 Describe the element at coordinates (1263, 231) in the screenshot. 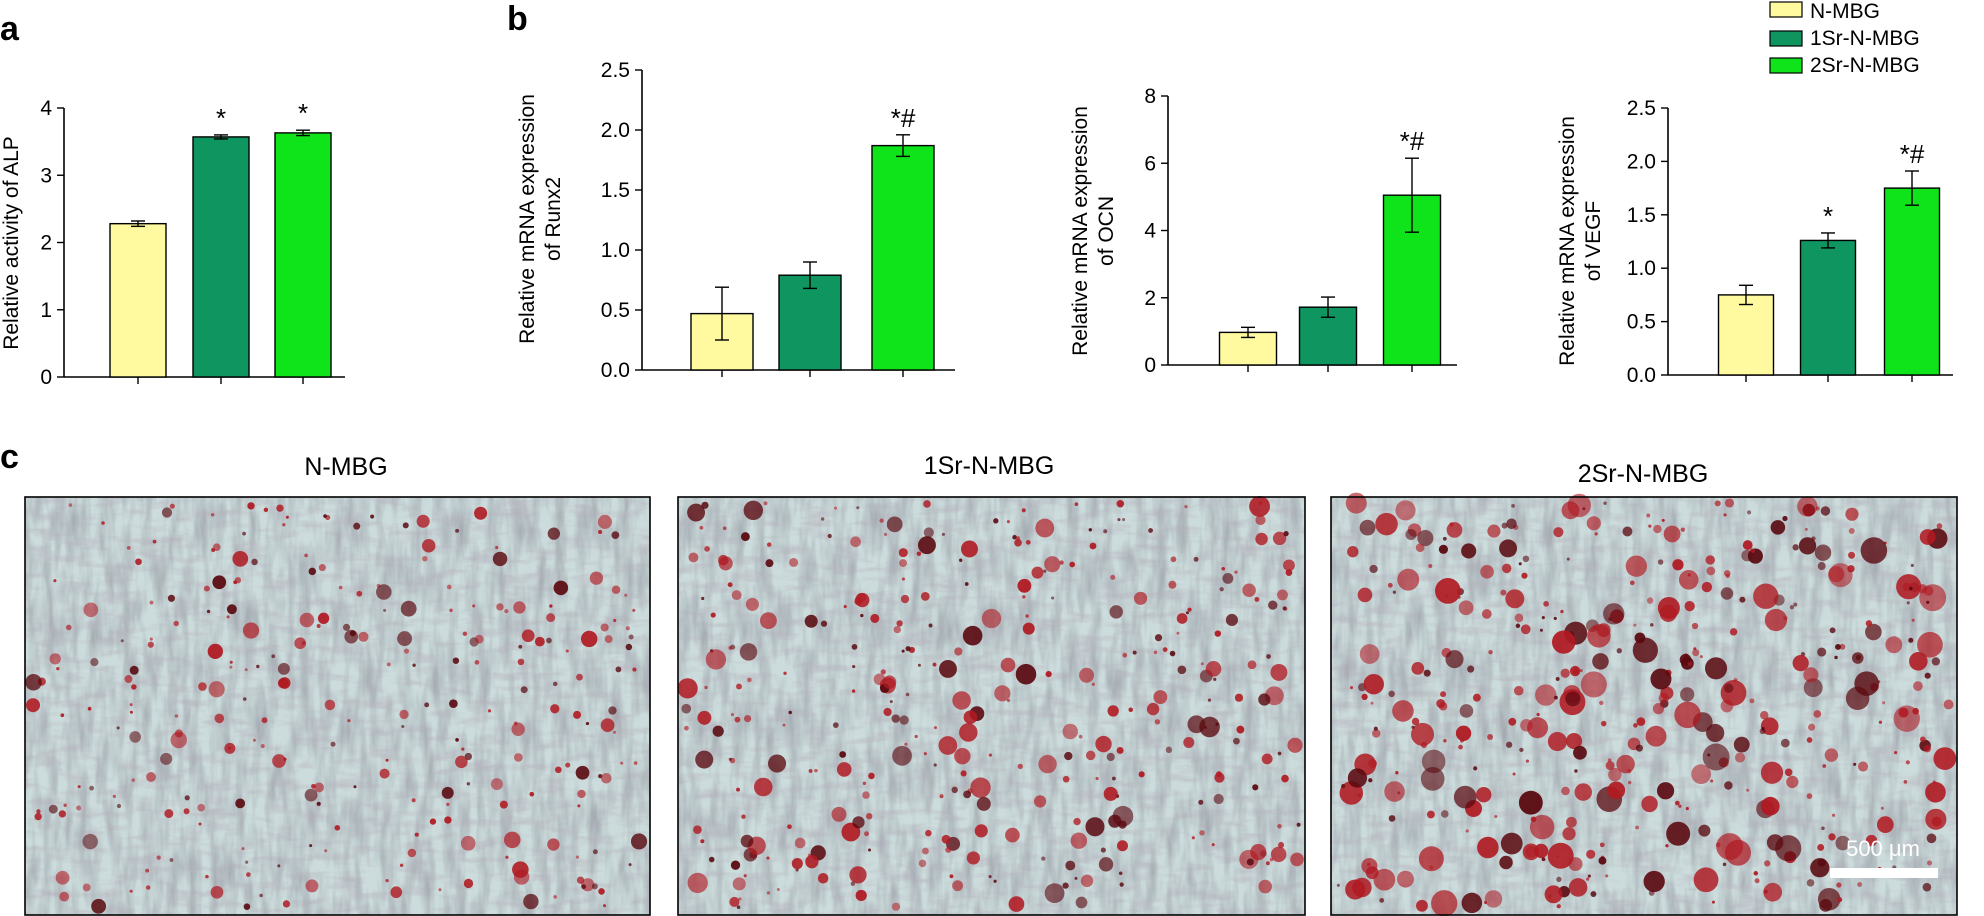

I see `chart-ocn-expression: 0 2 4 6 8 Relative mRNA expression of OCN *#` at that location.